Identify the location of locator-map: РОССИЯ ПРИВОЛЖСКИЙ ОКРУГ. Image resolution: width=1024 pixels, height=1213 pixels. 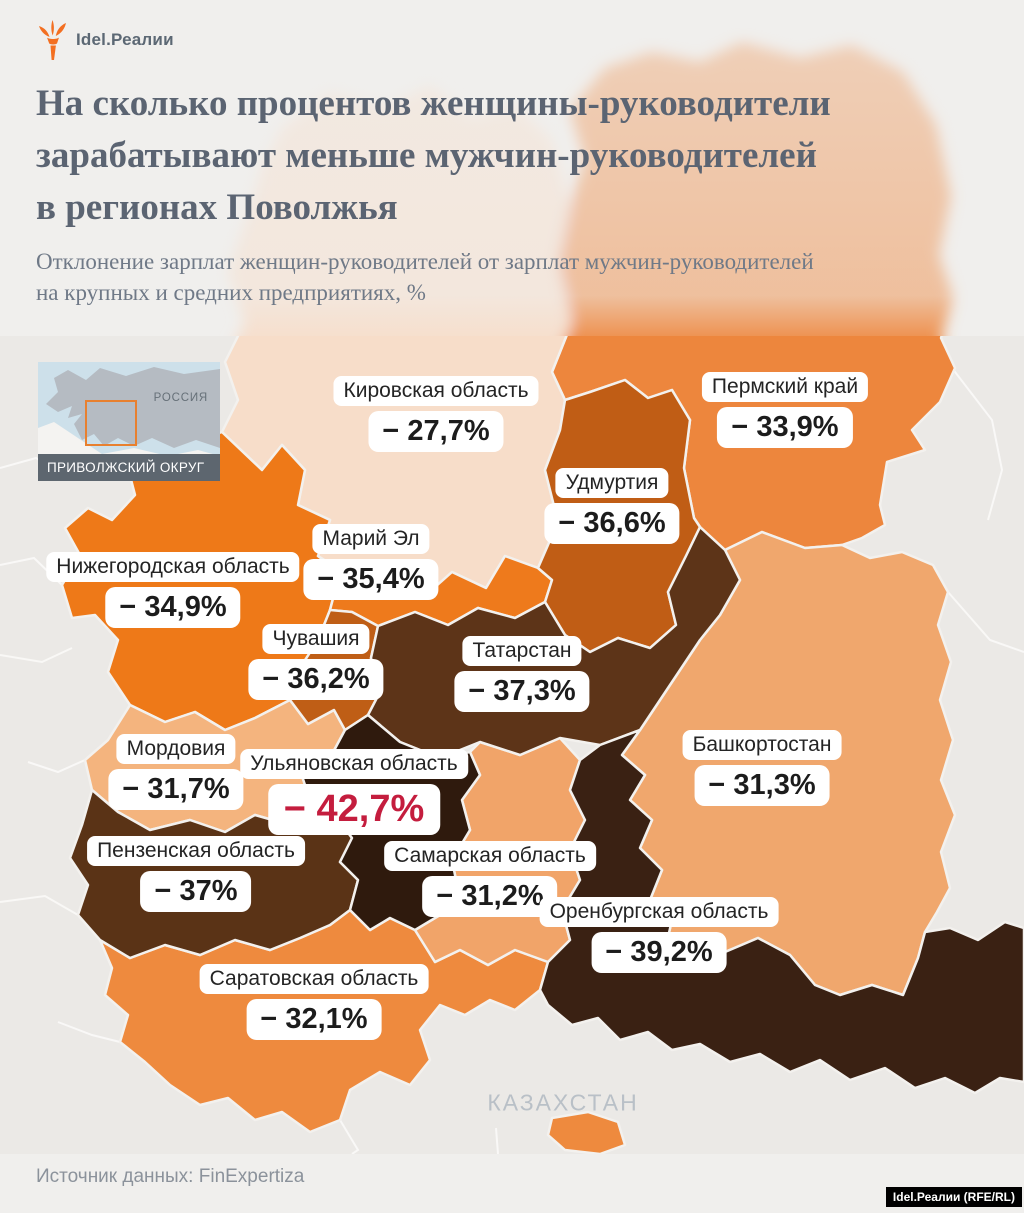
(129, 421).